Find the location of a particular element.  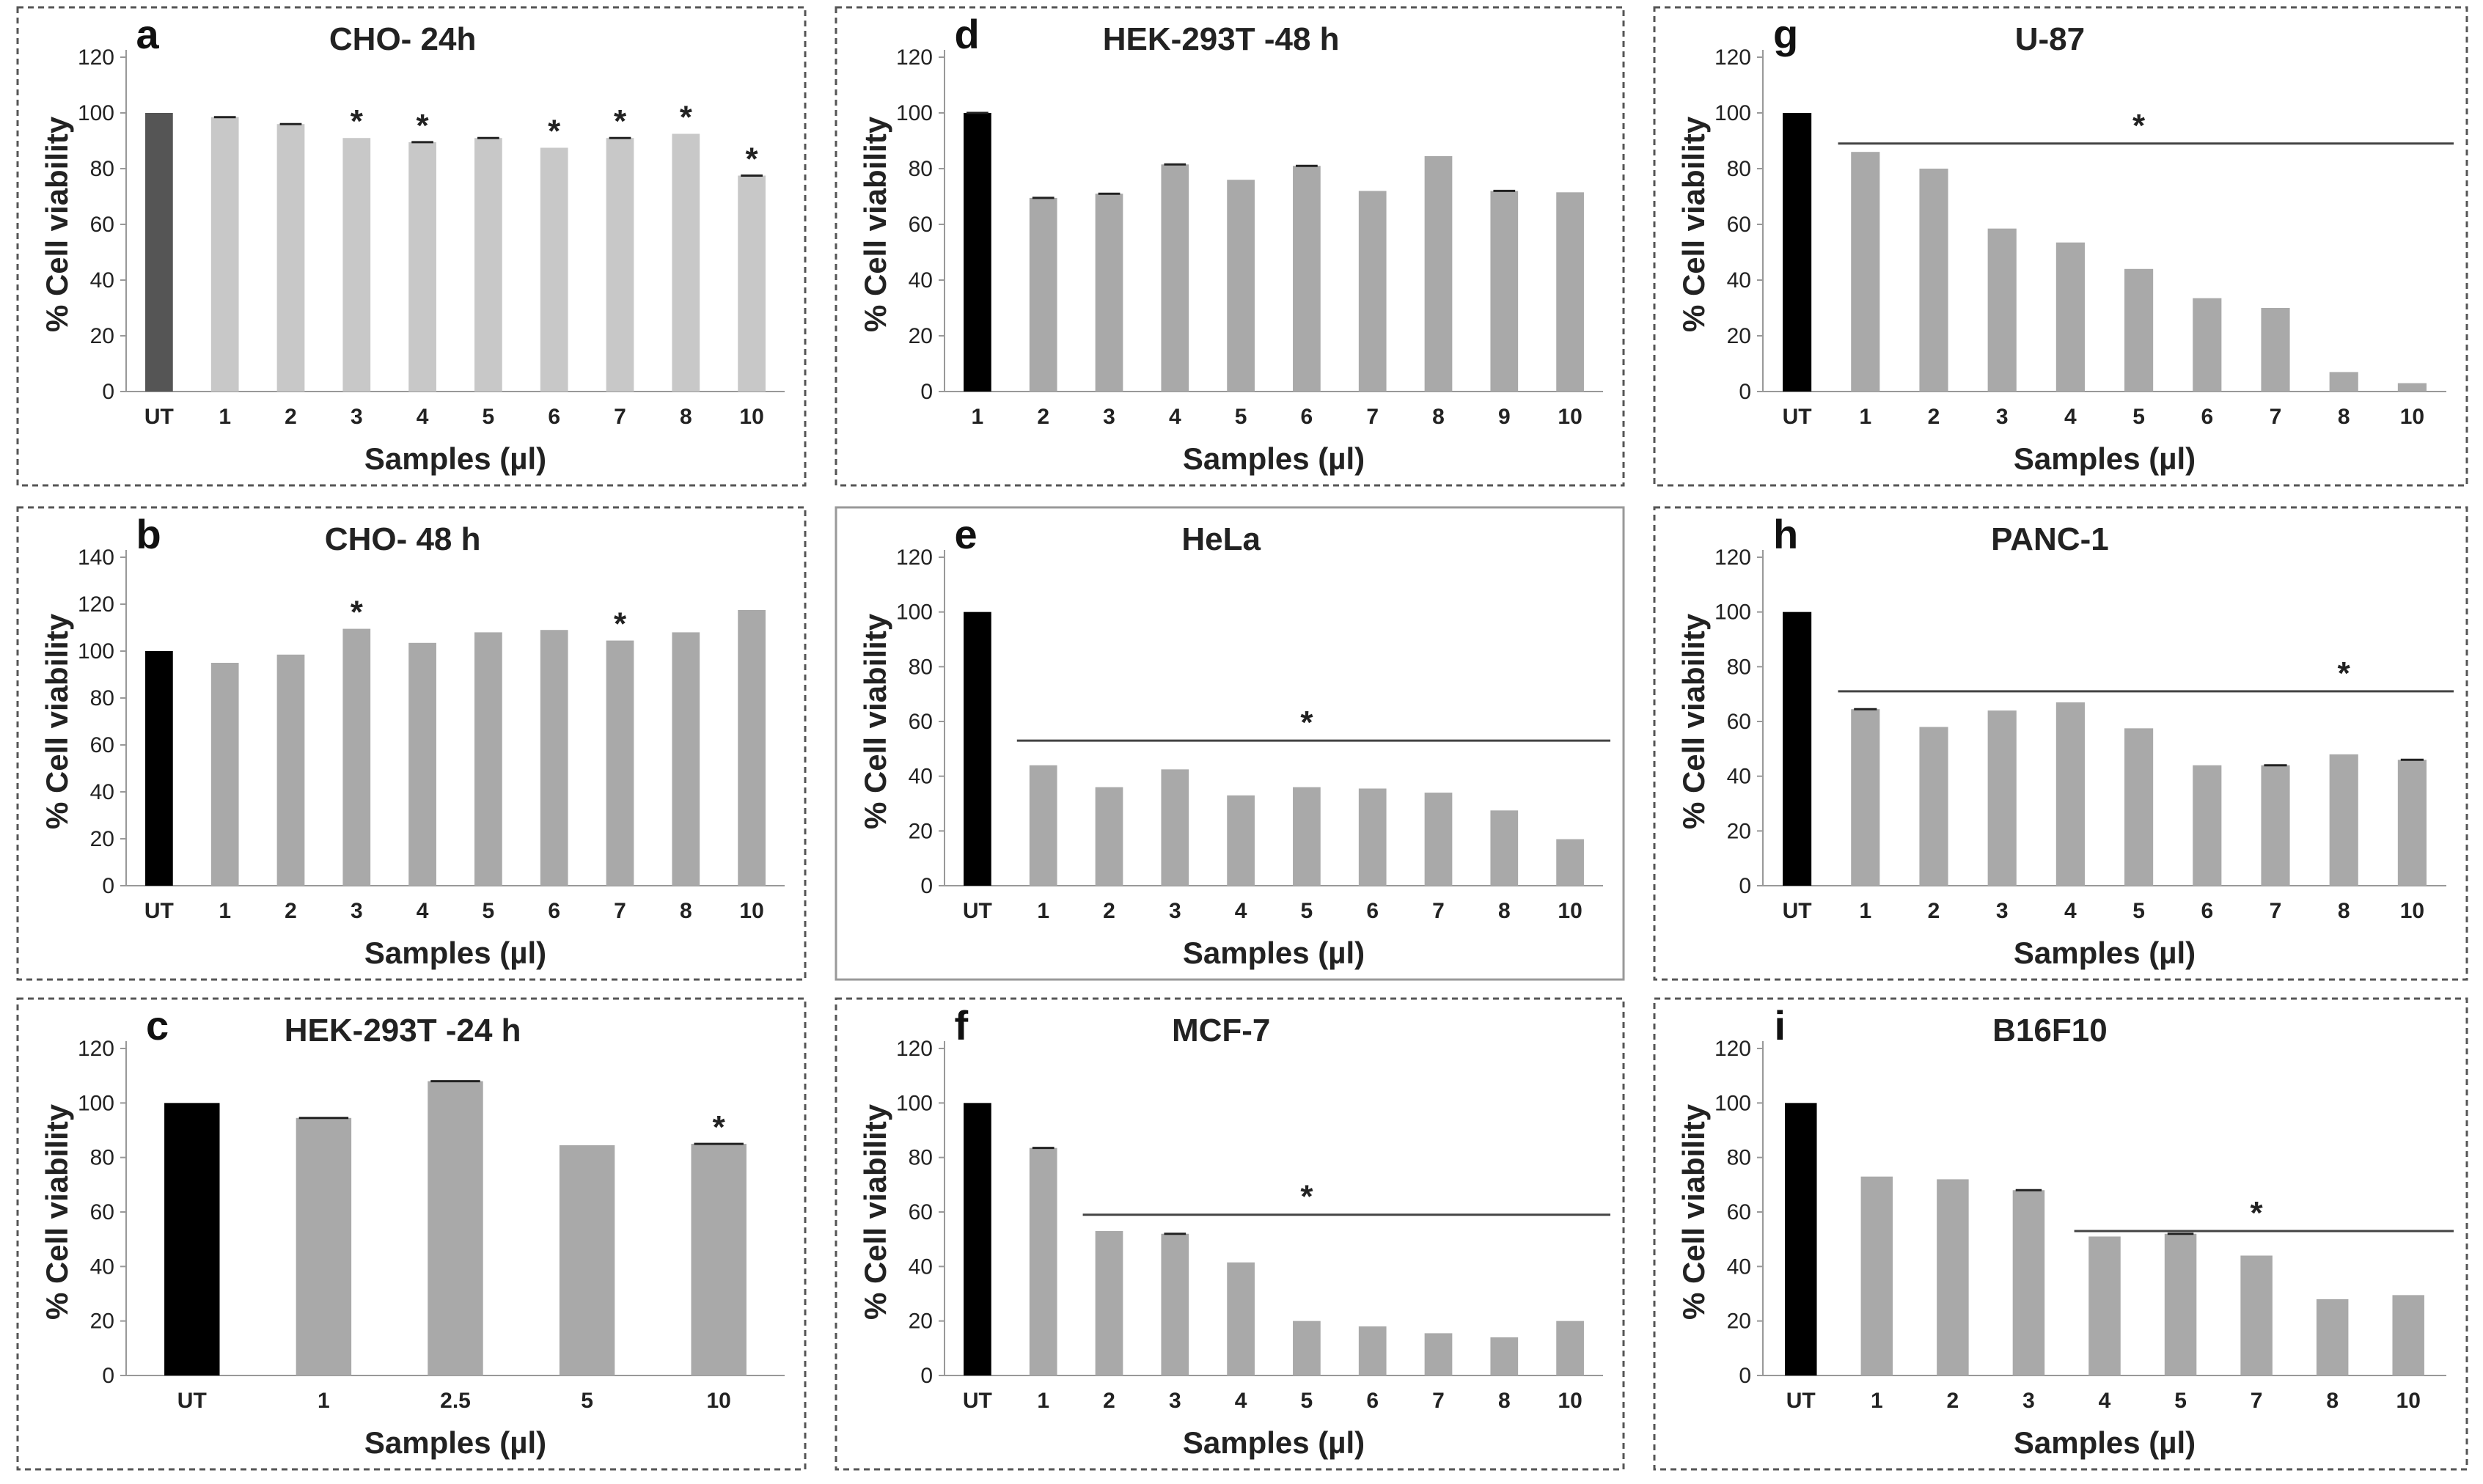

panel-label: d is located at coordinates (966, 34).